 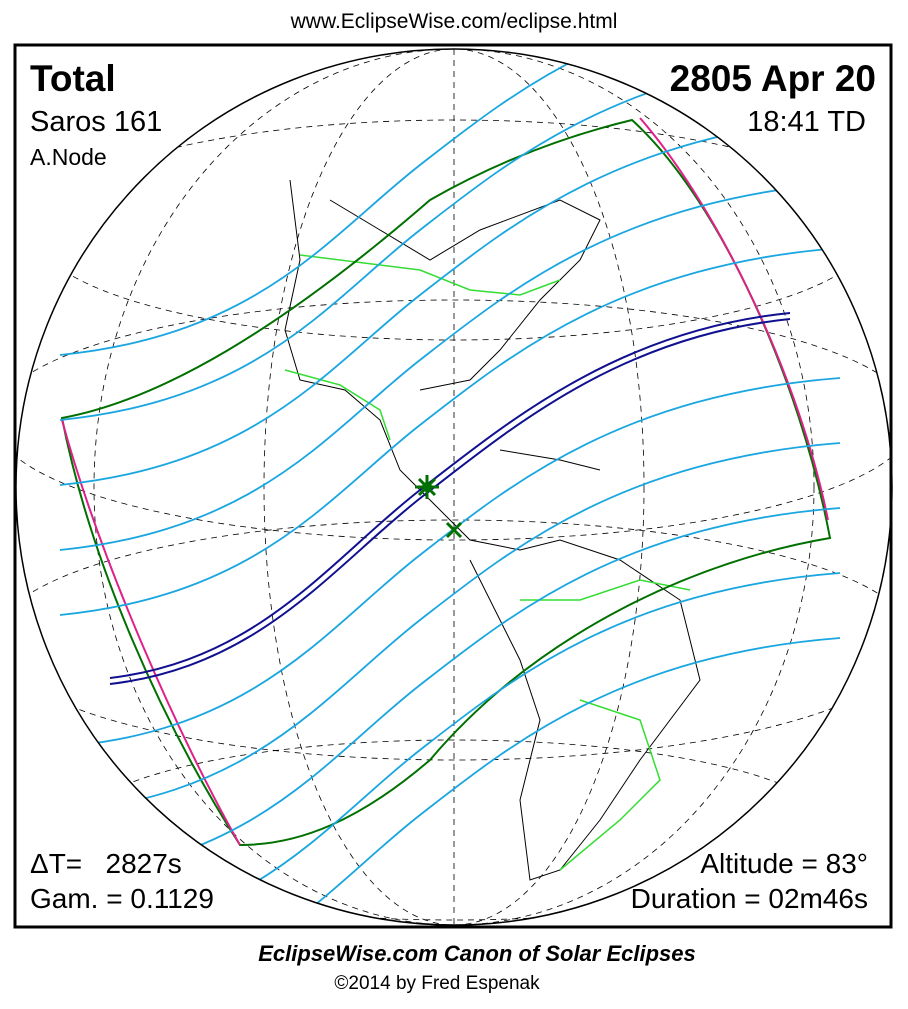 What do you see at coordinates (454, 530) in the screenshot?
I see `subsolar-point` at bounding box center [454, 530].